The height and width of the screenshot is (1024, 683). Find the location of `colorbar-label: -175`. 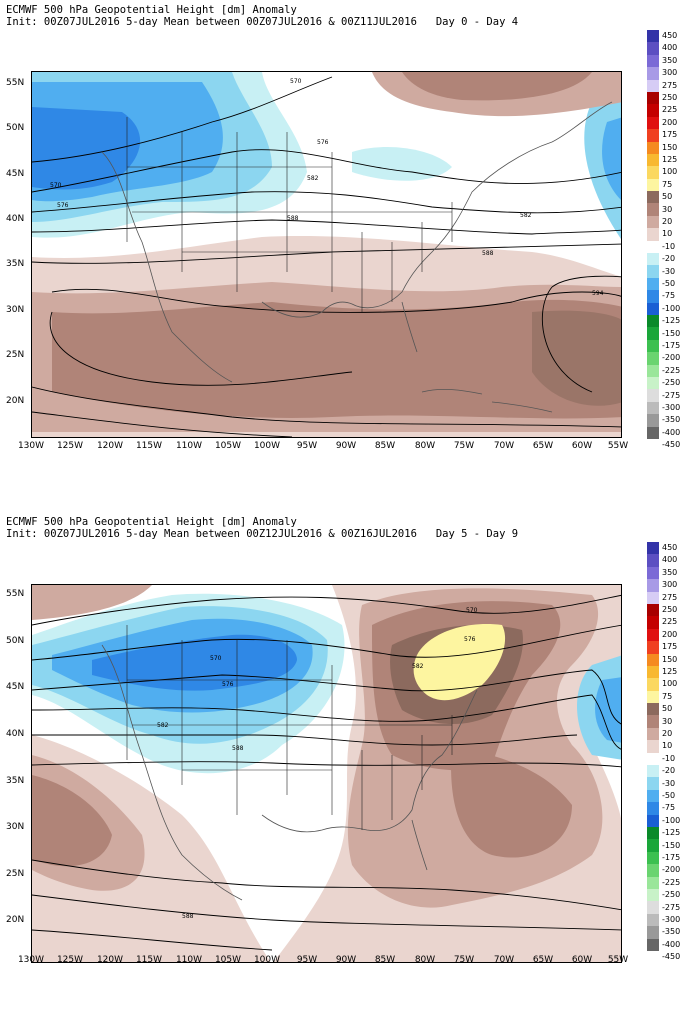

colorbar-label: -175 is located at coordinates (671, 345).